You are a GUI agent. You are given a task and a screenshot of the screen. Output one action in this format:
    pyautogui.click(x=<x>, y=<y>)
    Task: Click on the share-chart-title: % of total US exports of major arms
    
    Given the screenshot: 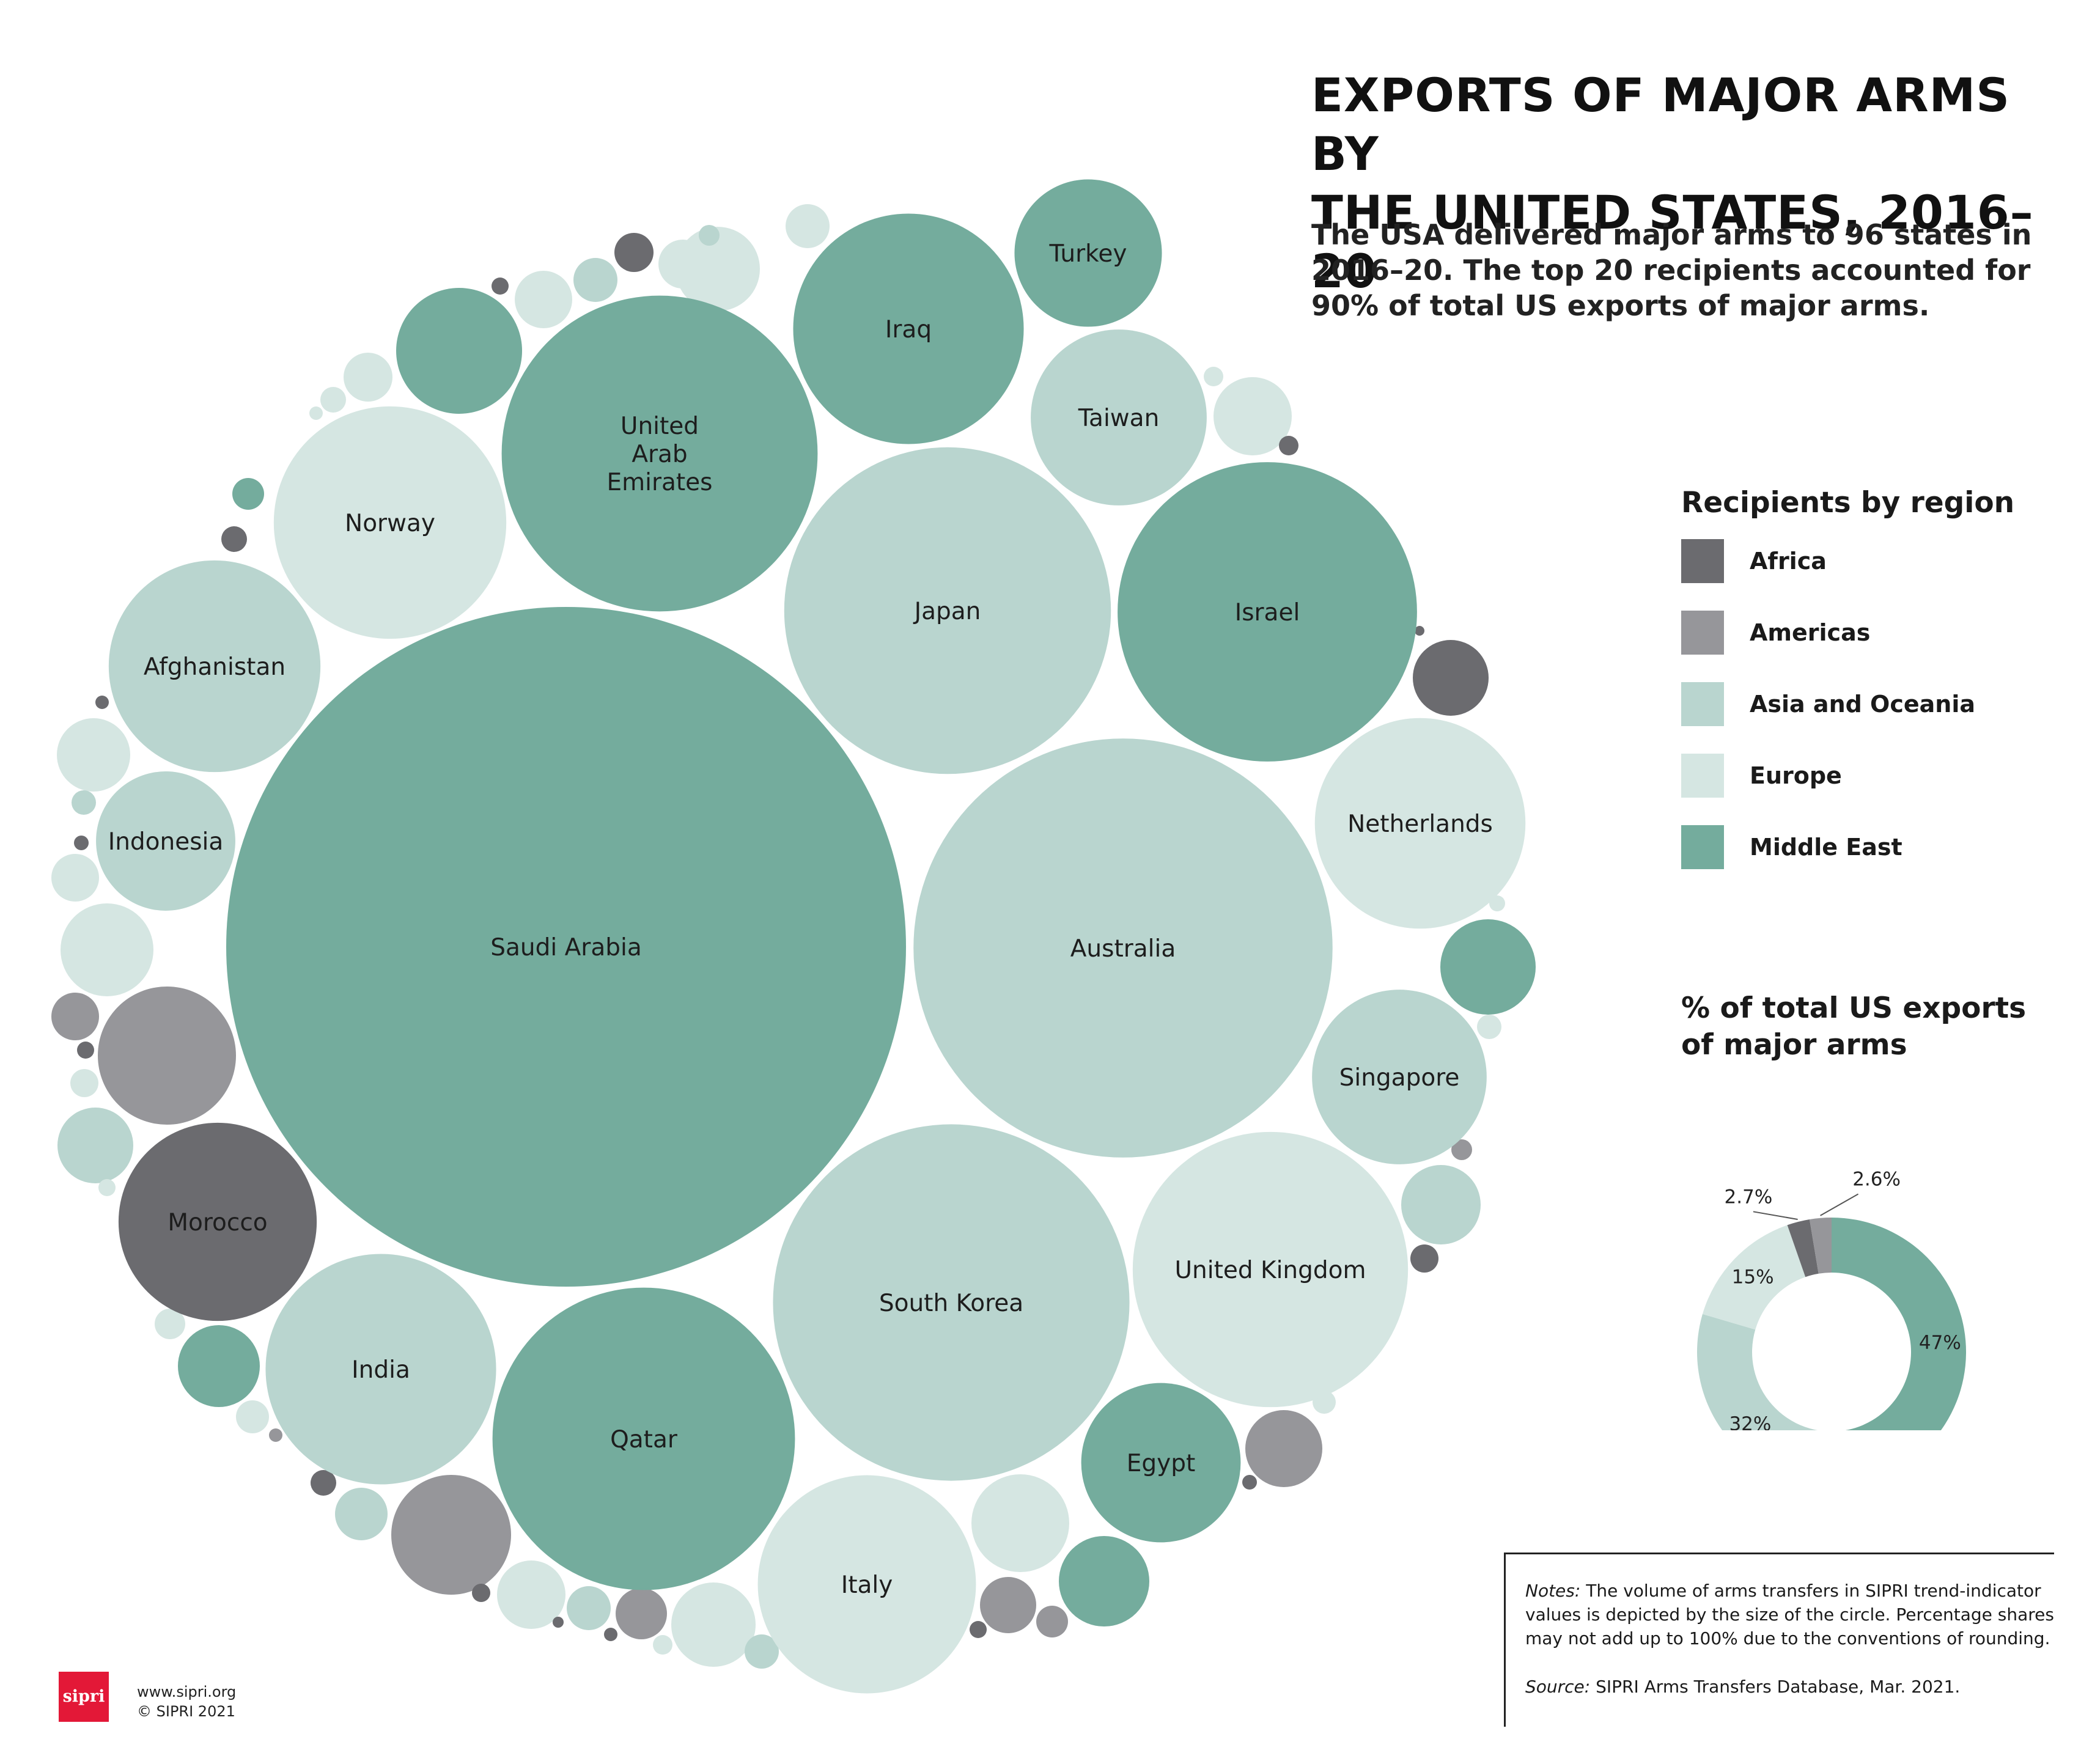 What is the action you would take?
    pyautogui.click(x=1864, y=1027)
    